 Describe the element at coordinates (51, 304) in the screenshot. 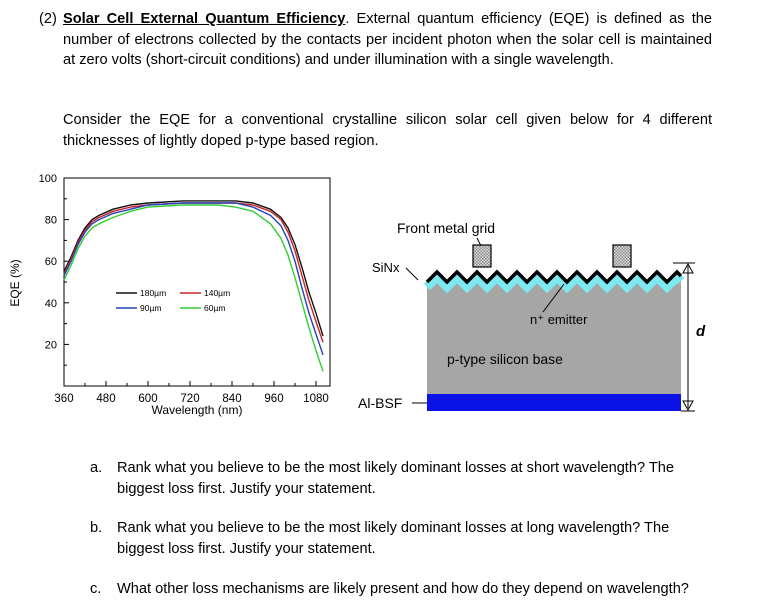

I see `y-tick-label: 40` at that location.